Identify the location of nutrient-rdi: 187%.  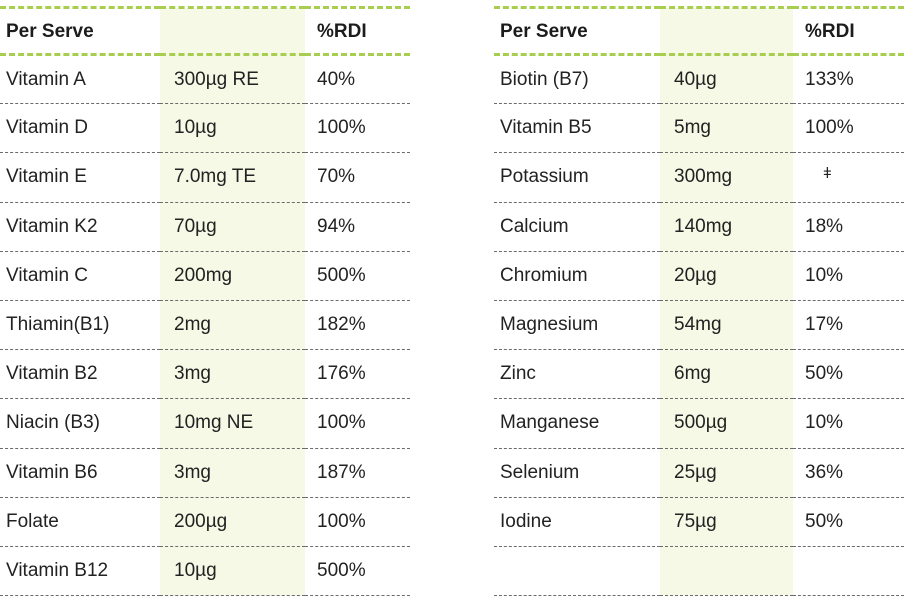
(357, 473).